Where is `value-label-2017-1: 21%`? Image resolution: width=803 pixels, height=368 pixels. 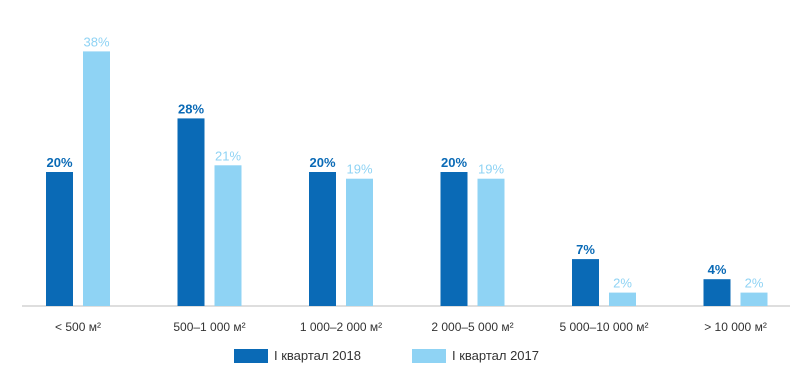 value-label-2017-1: 21% is located at coordinates (228, 155).